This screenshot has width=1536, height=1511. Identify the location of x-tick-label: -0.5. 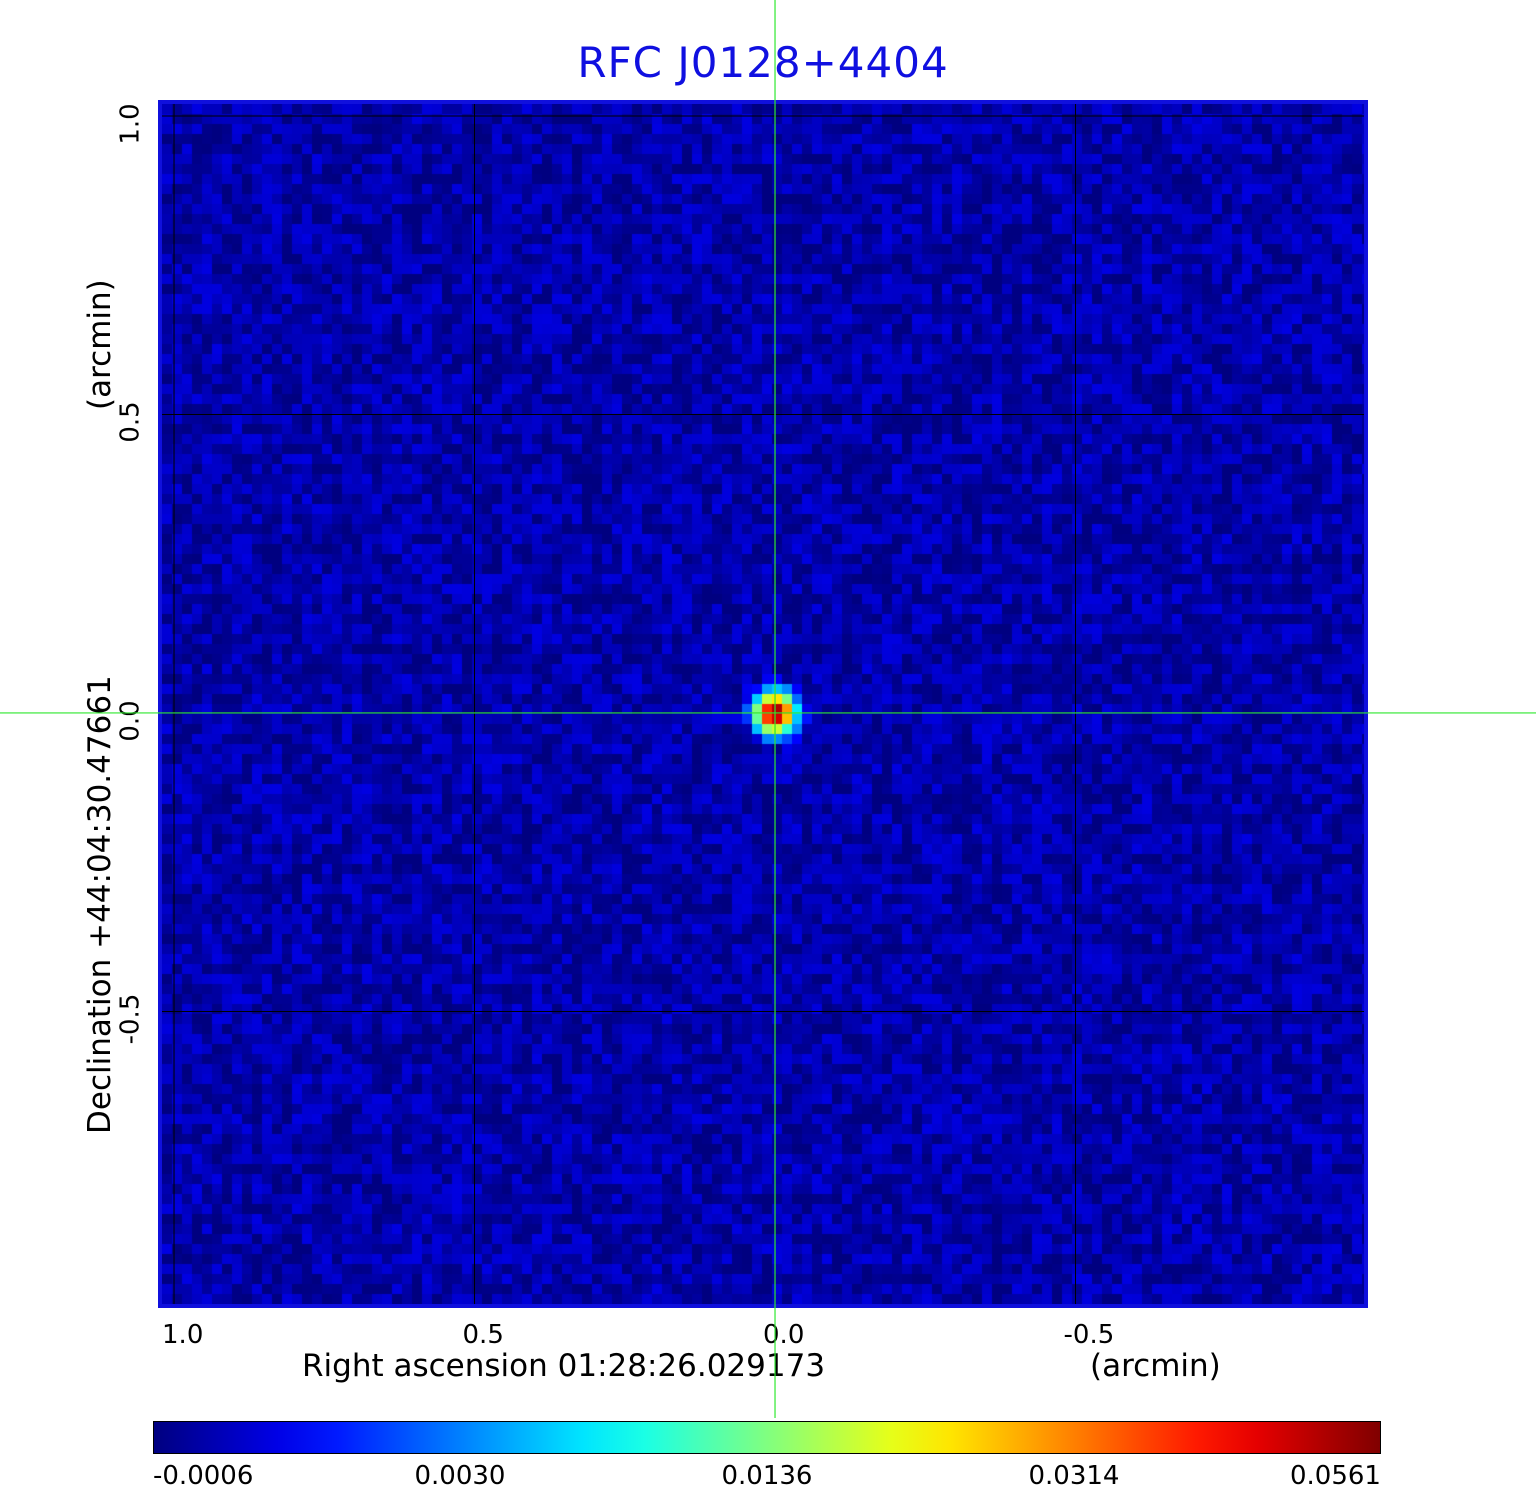
(1089, 1335).